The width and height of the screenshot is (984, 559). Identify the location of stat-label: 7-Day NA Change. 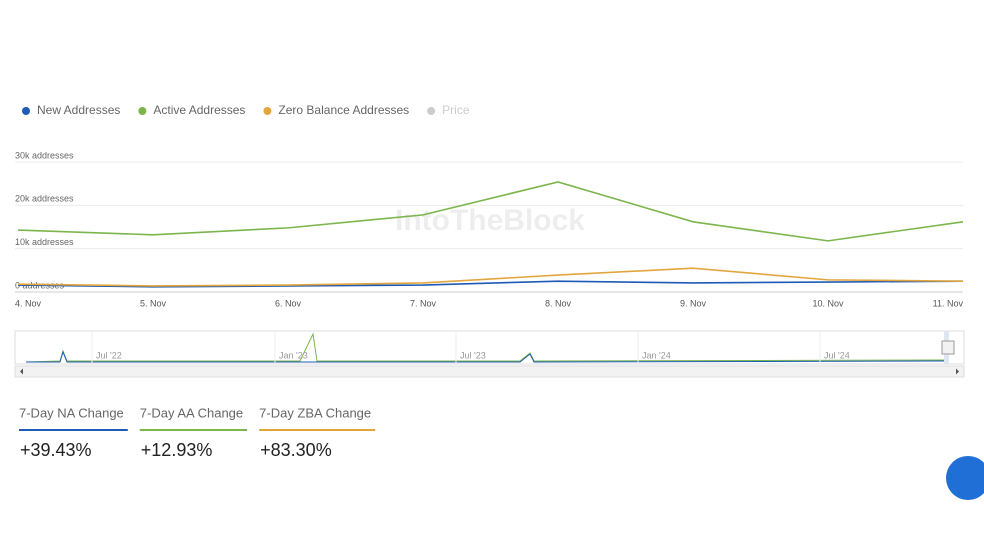
(71, 412).